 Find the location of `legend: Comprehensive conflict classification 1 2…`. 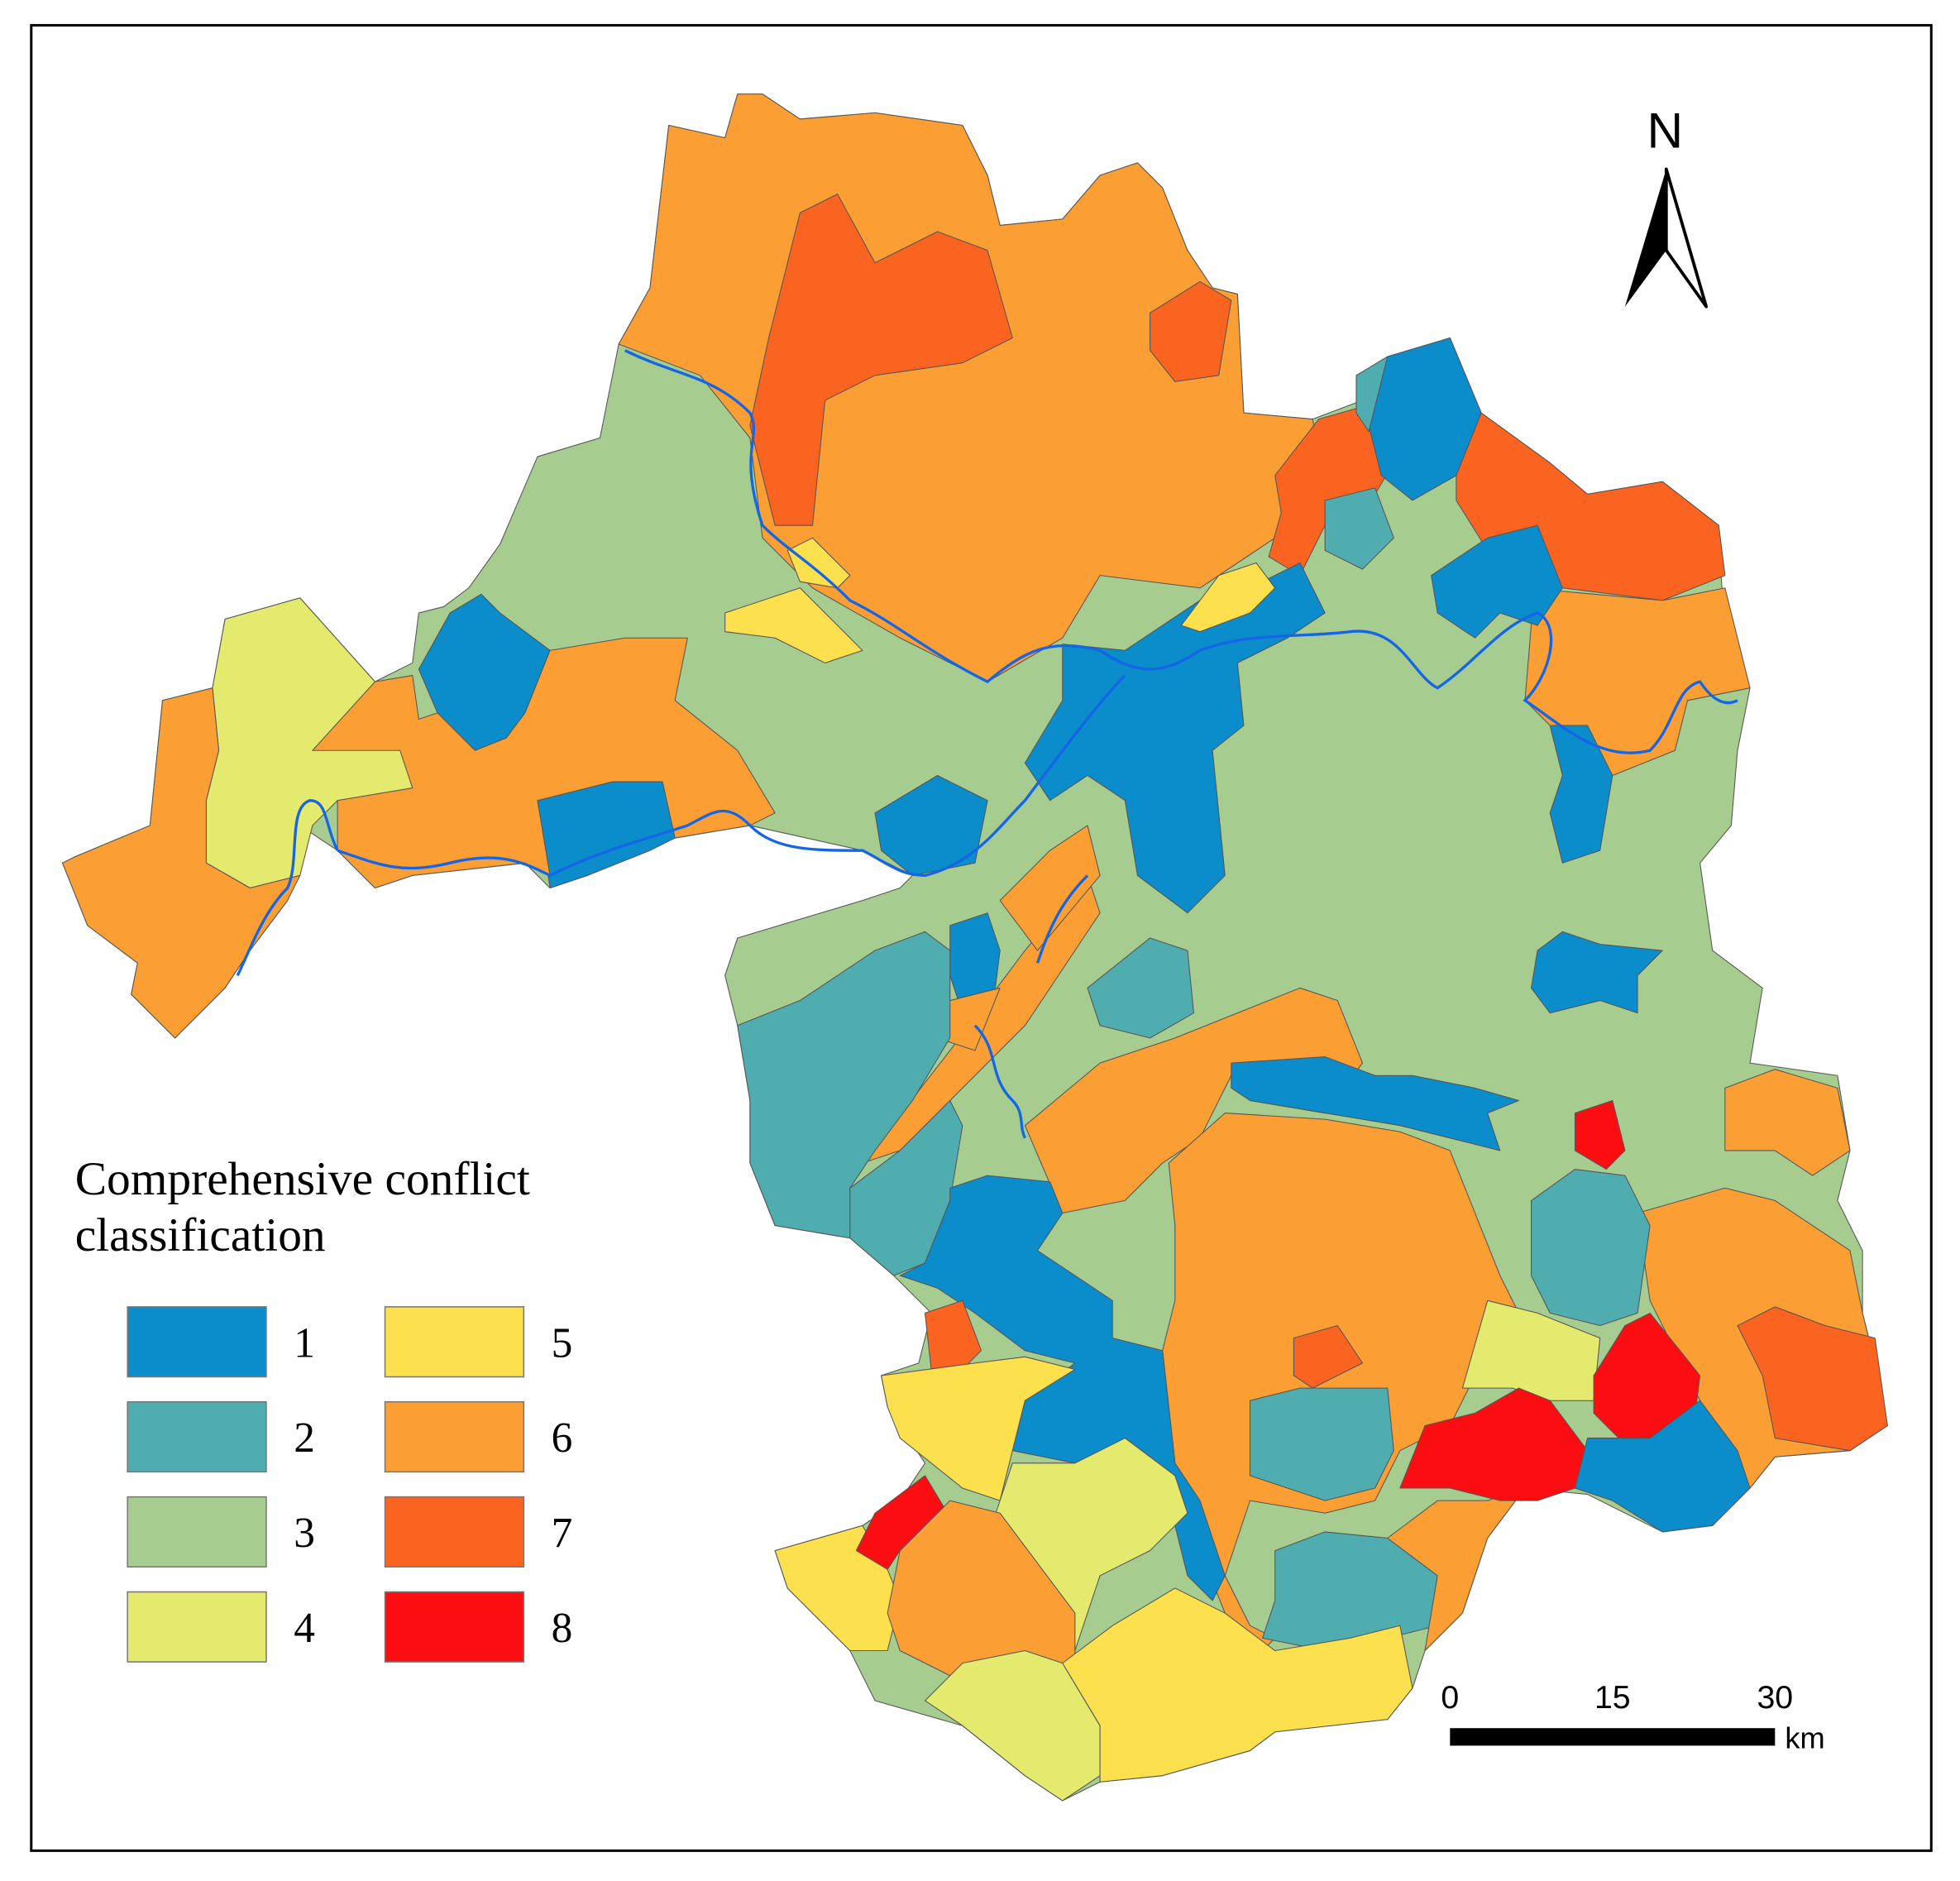

legend: Comprehensive conflict classification 1 2… is located at coordinates (324, 1408).